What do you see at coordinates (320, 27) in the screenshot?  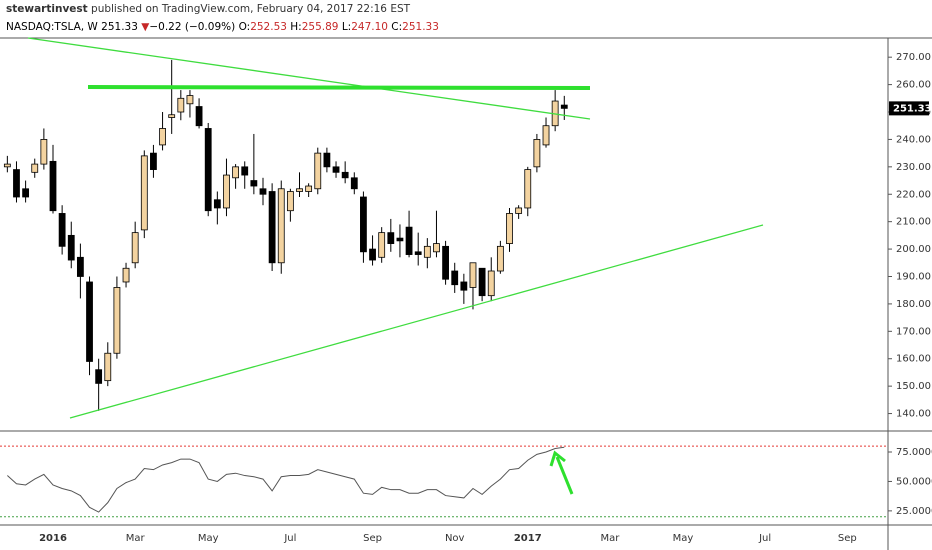 I see `h-value: 255.89` at bounding box center [320, 27].